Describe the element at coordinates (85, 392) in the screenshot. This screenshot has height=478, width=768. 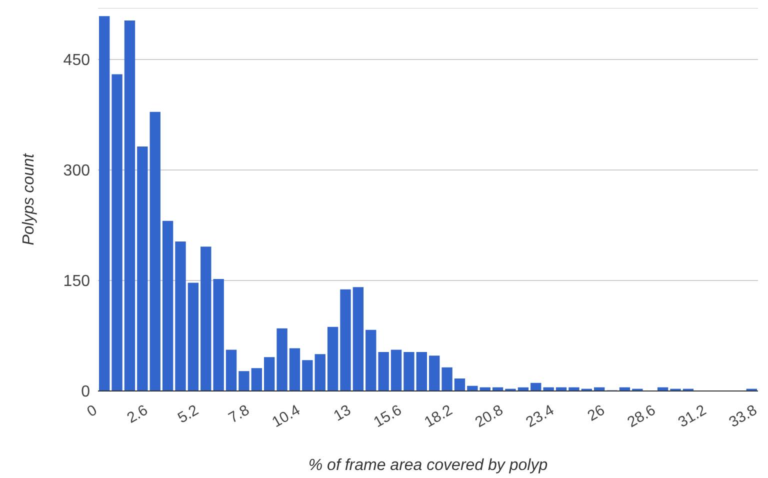
I see `y-tick-label: 0` at that location.